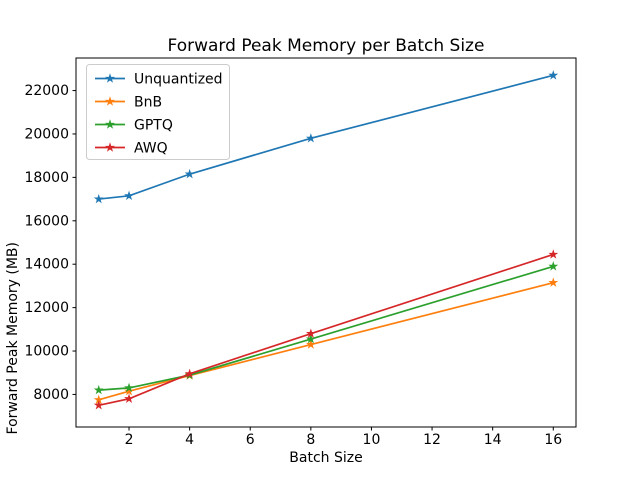  Describe the element at coordinates (326, 46) in the screenshot. I see `chart-title: Forward Peak Memory per Batch Size` at that location.